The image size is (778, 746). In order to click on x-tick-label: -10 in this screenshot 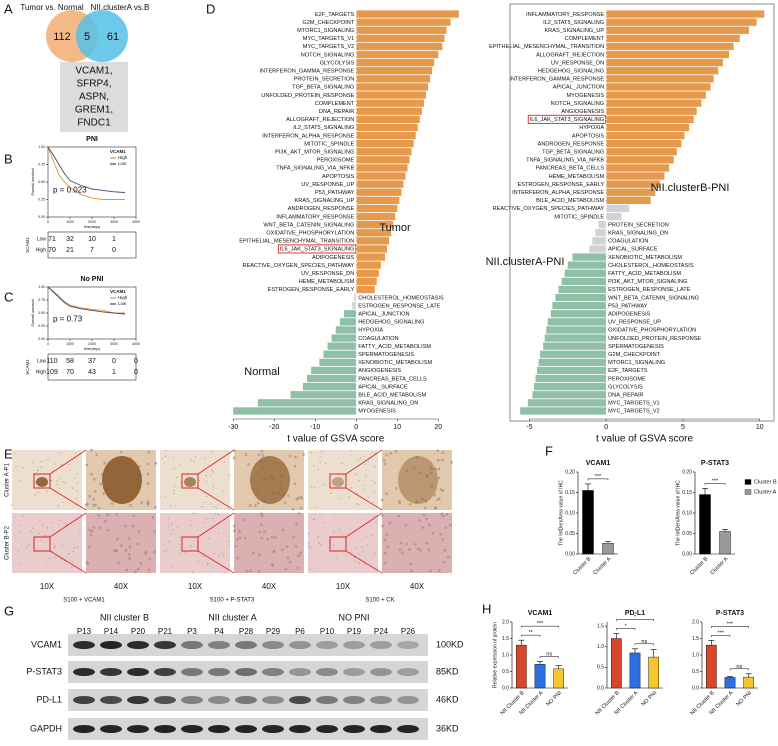, I will do `click(315, 427)`.